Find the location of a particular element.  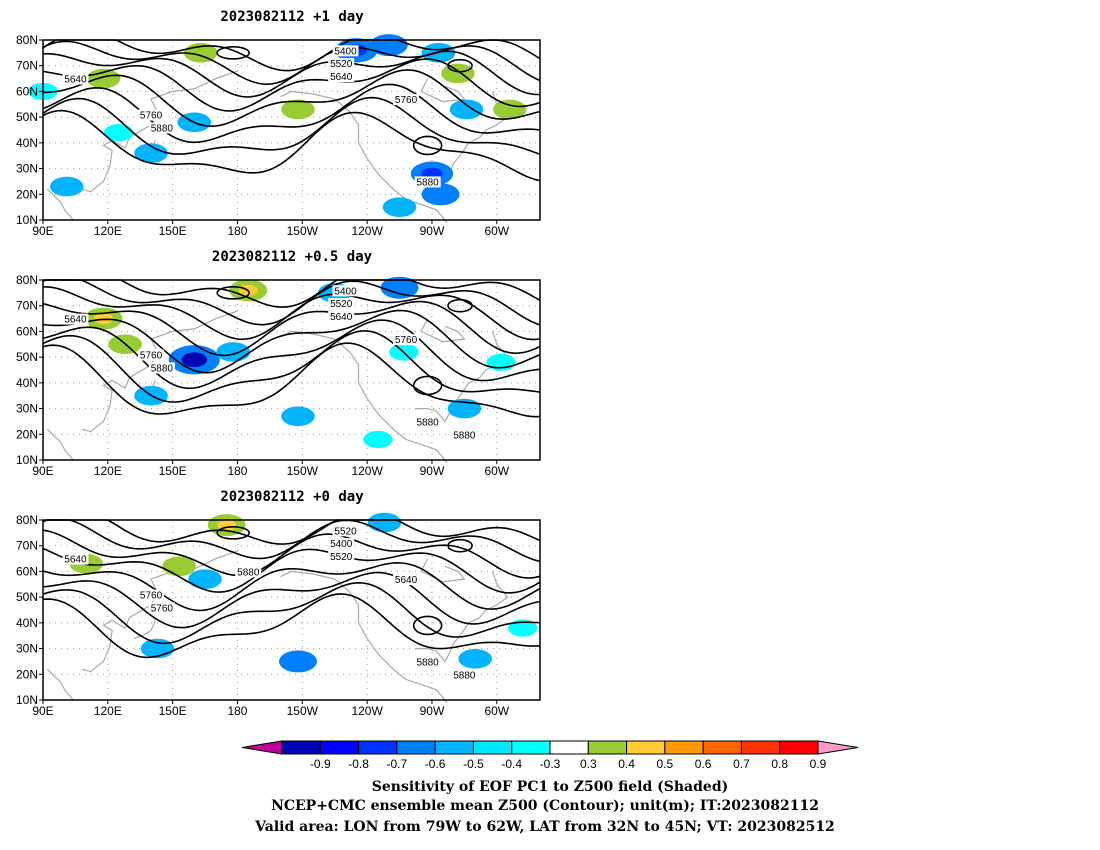

colorbar-tick-label: 0.8 is located at coordinates (779, 764).